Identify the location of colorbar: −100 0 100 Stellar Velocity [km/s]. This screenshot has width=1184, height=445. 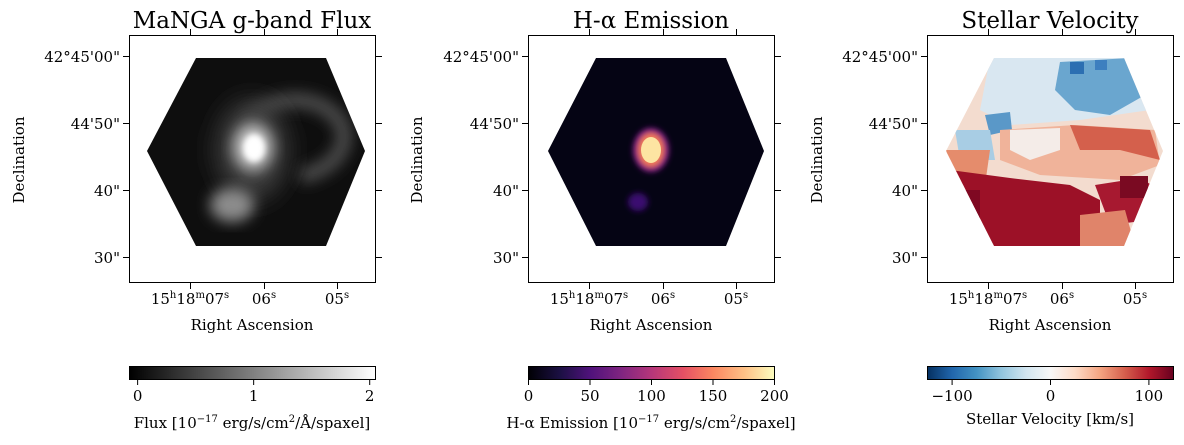
(1050, 397).